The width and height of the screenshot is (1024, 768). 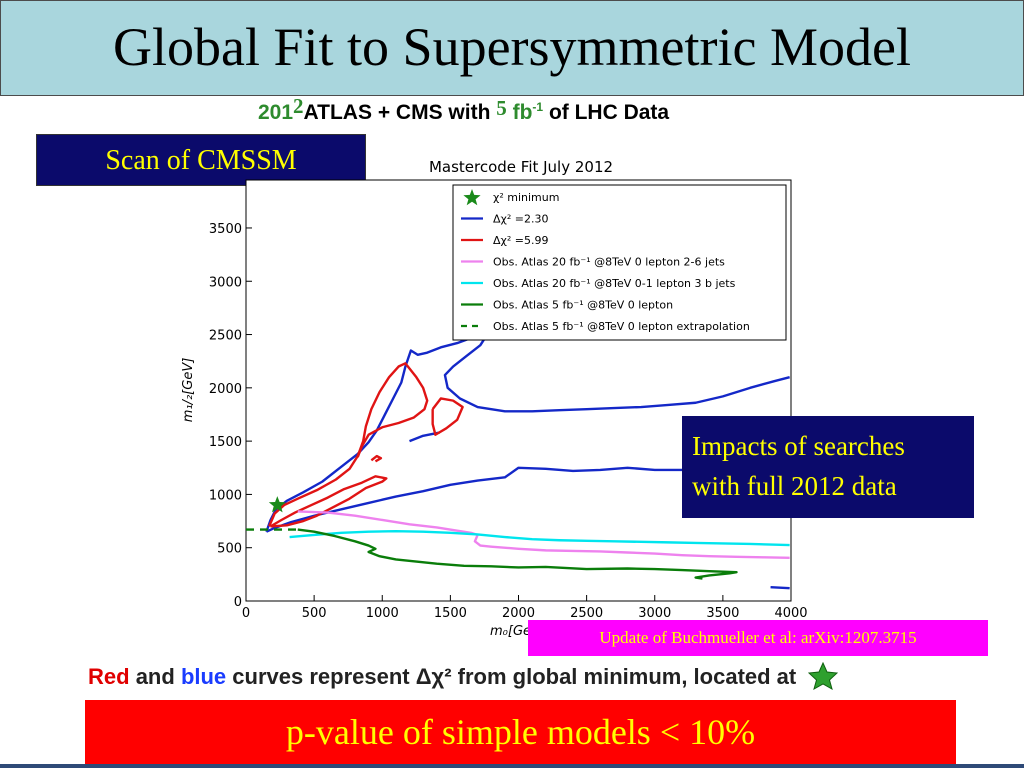 I want to click on impacts-label-box: Impacts of searches with full 2012 data, so click(x=828, y=467).